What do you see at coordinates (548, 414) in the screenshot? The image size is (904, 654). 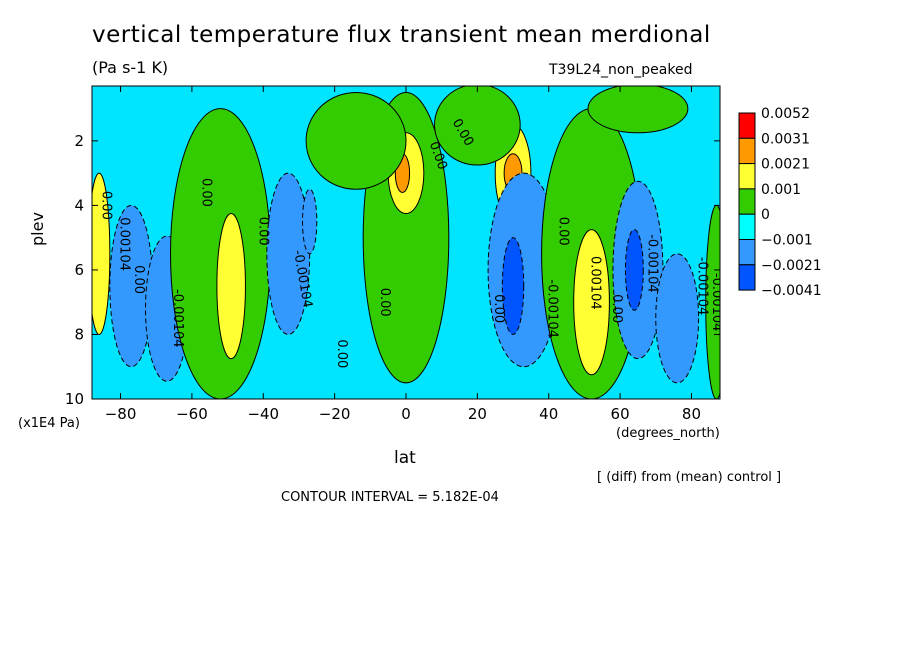 I see `x-tick-label: 40` at bounding box center [548, 414].